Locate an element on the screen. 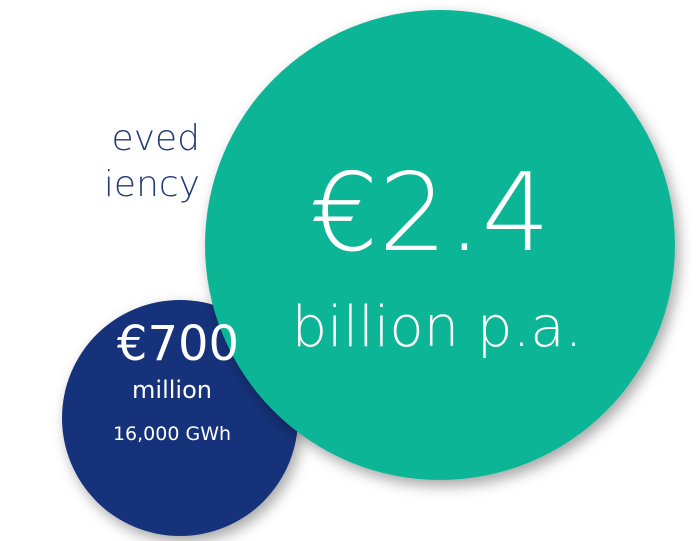  large-amount: €2.4 is located at coordinates (430, 213).